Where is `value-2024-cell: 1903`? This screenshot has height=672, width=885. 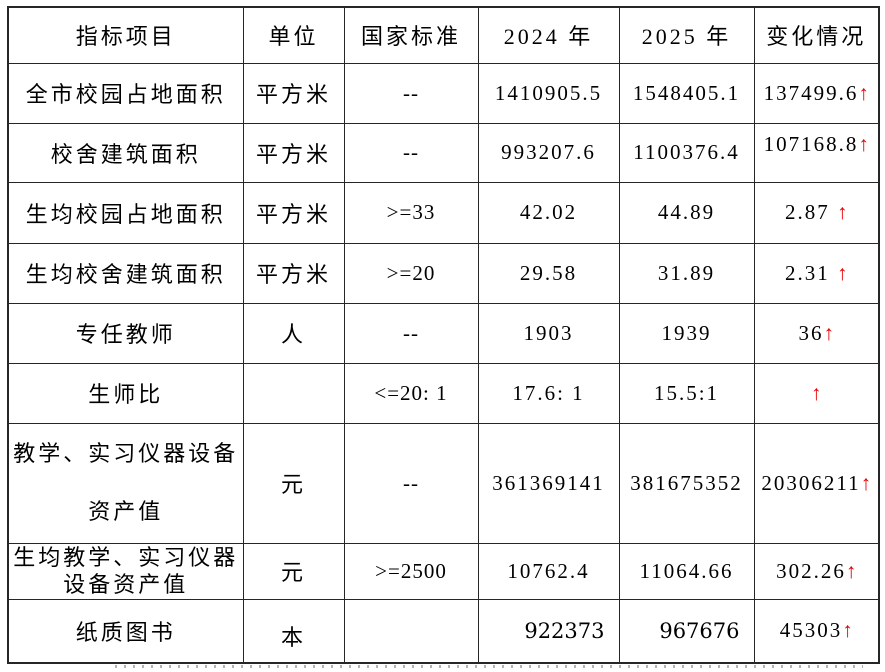 value-2024-cell: 1903 is located at coordinates (548, 333).